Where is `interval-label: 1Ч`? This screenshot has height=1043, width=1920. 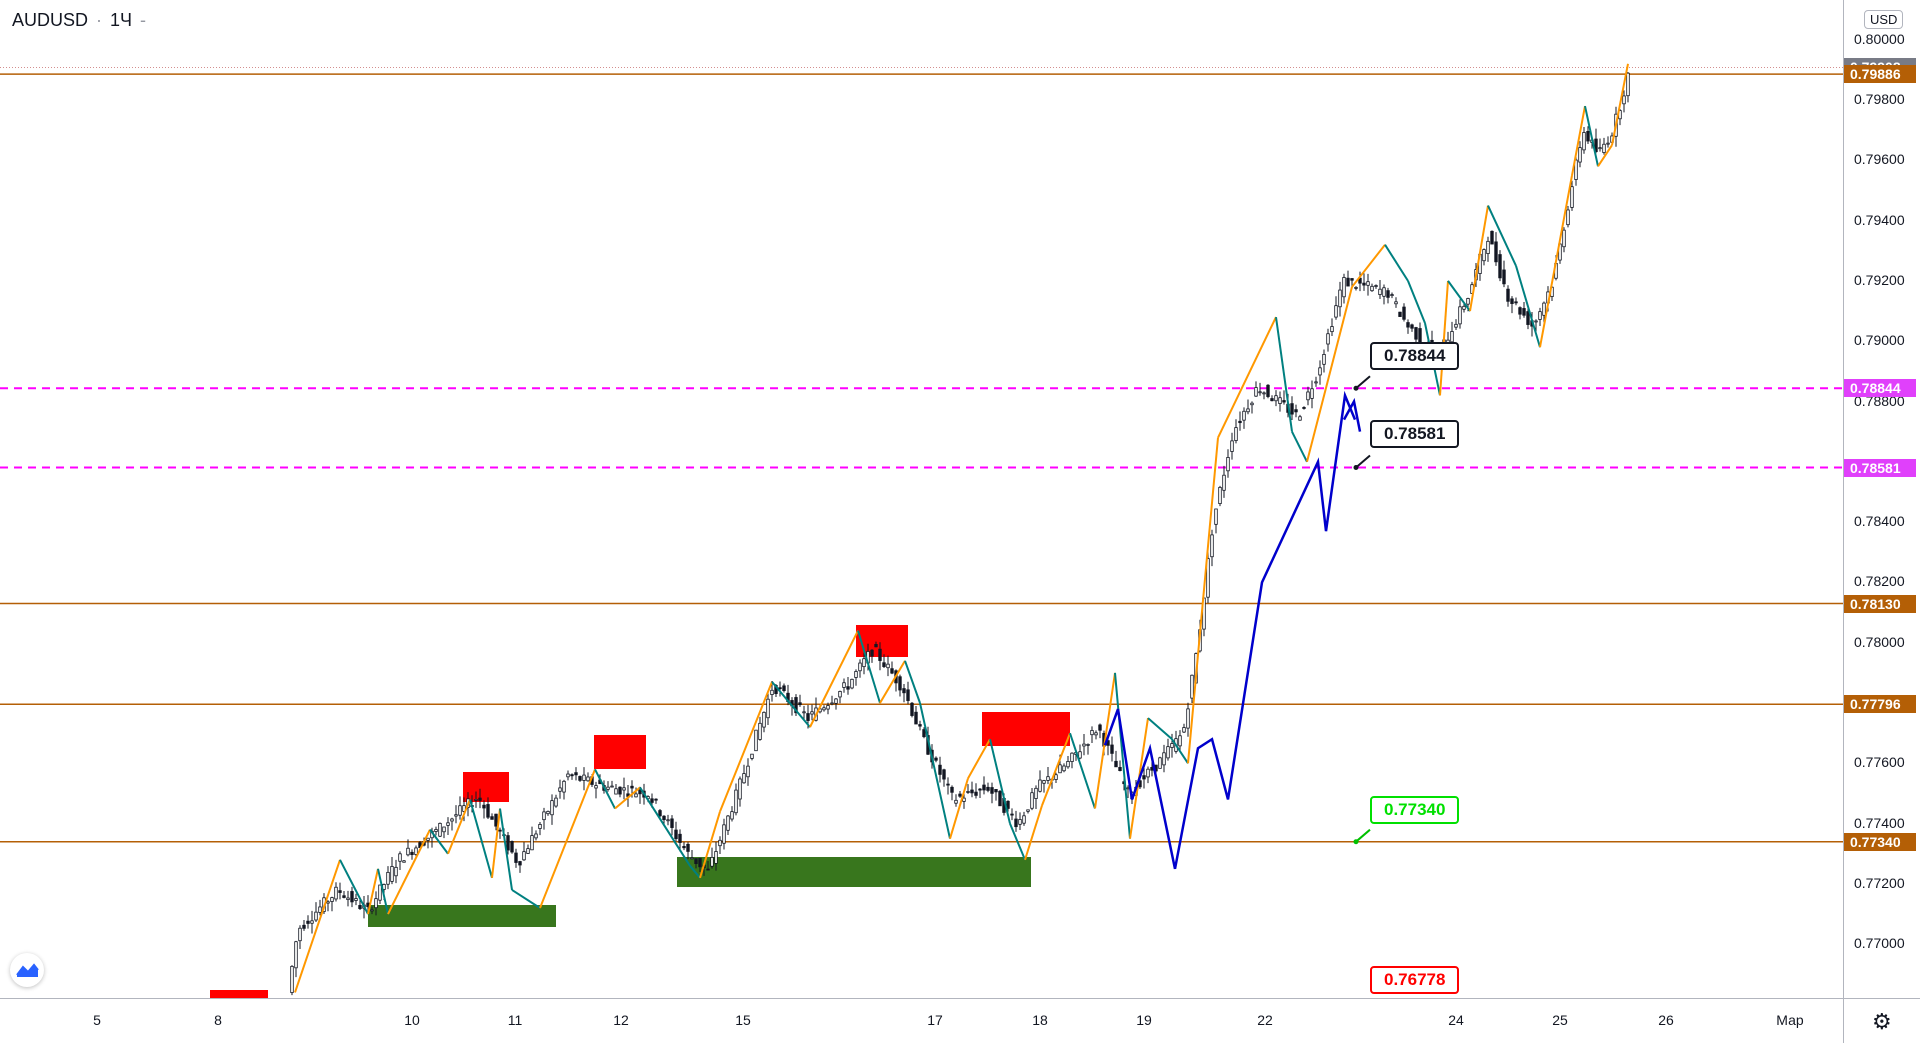 interval-label: 1Ч is located at coordinates (121, 20).